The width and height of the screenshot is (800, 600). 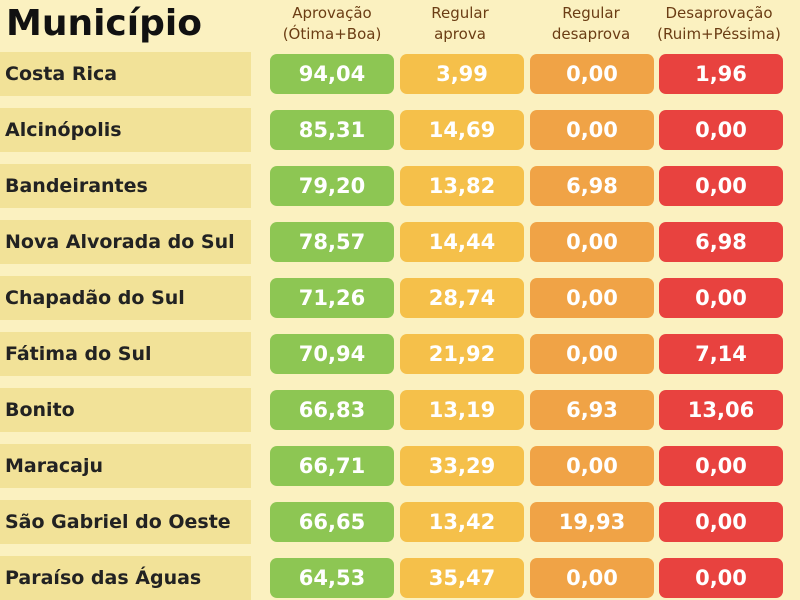 I want to click on municipio-label: São Gabriel do Oeste, so click(x=125, y=522).